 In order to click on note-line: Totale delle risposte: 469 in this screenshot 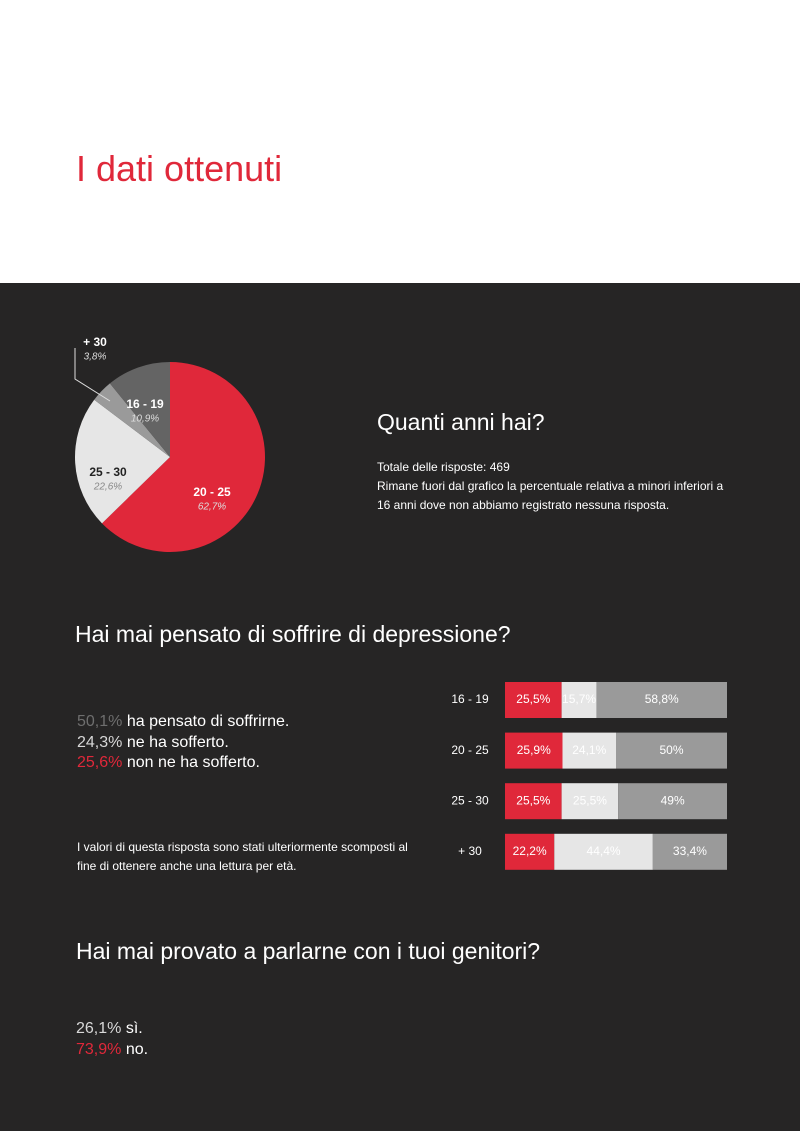, I will do `click(443, 467)`.